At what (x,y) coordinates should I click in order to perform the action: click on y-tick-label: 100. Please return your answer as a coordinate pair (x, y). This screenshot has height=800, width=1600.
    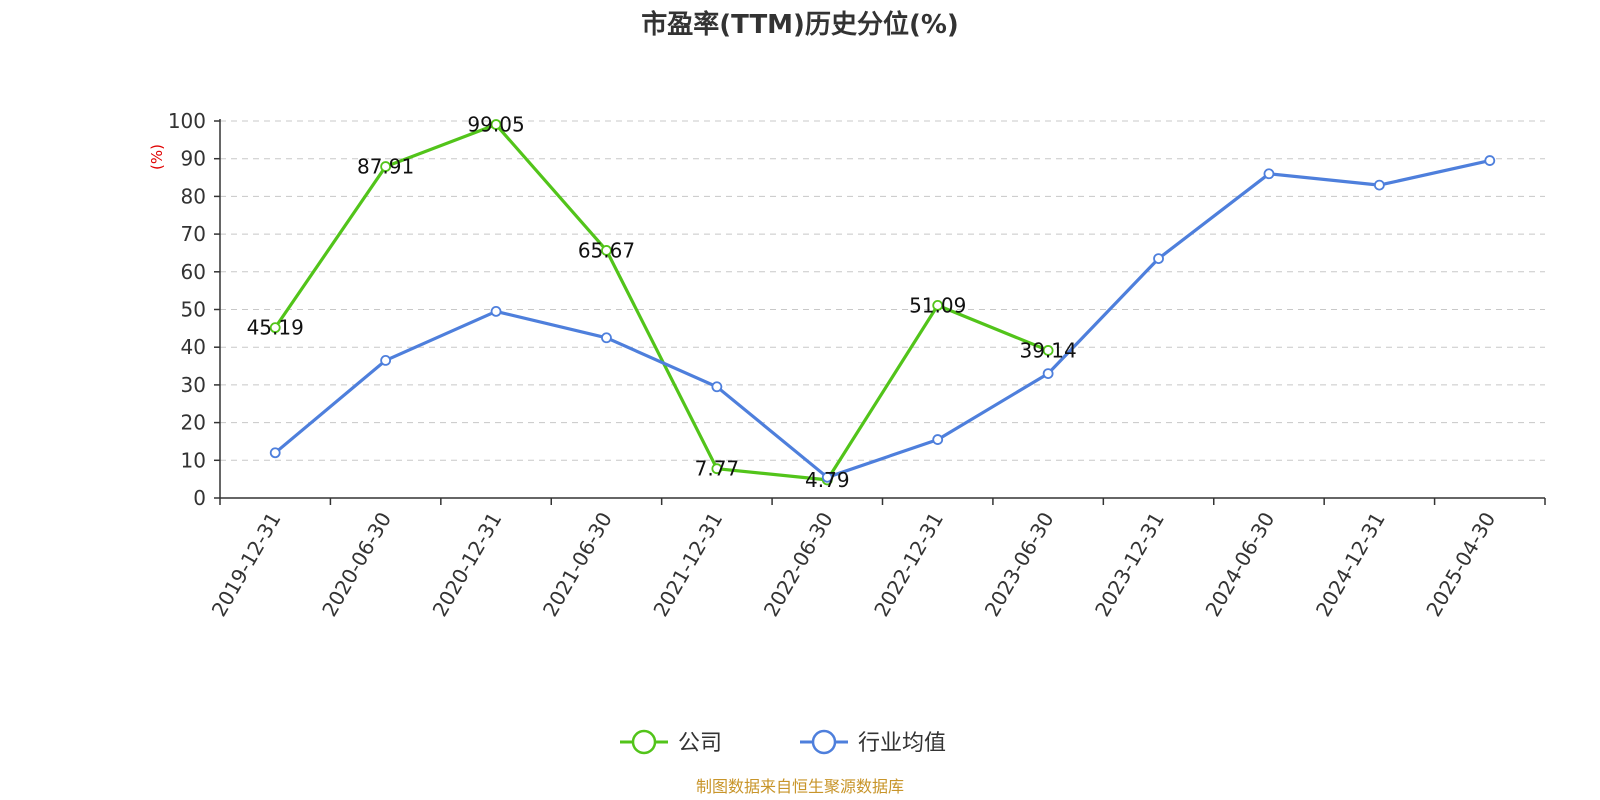
    Looking at the image, I should click on (187, 121).